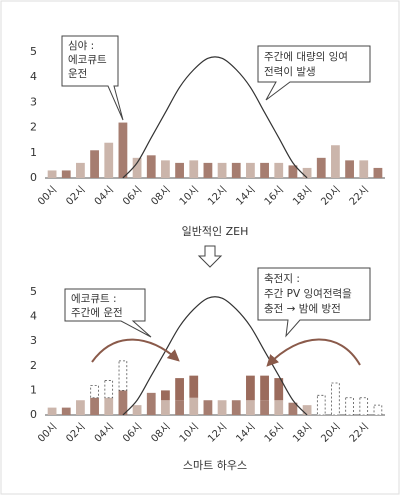 The height and width of the screenshot is (495, 400). What do you see at coordinates (308, 294) in the screenshot?
I see `annotation: 주간 PV 잉여전력을` at bounding box center [308, 294].